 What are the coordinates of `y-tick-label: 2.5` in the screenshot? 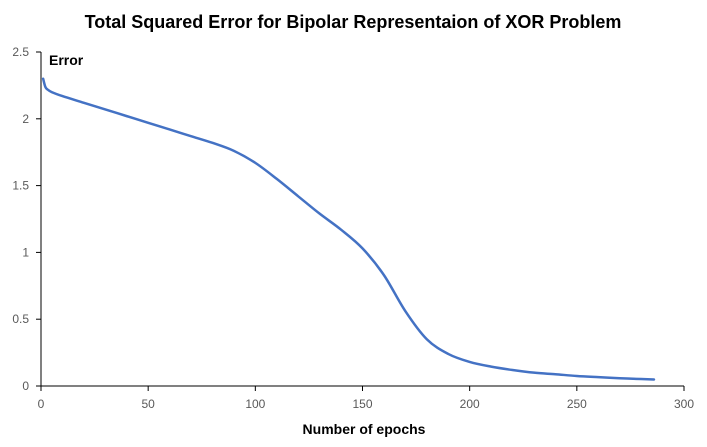 It's located at (20, 52).